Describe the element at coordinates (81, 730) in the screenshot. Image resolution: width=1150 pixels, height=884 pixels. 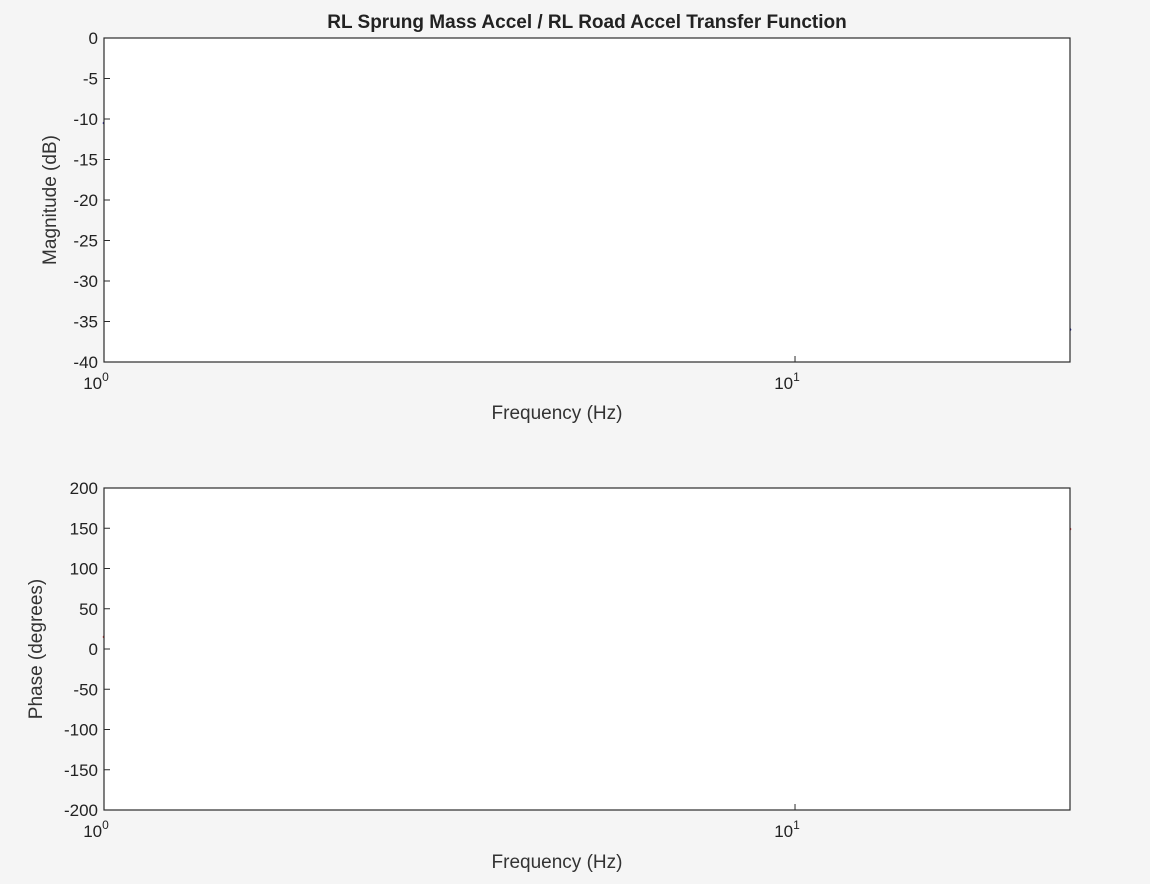
I see `y-tick-label: -100` at that location.